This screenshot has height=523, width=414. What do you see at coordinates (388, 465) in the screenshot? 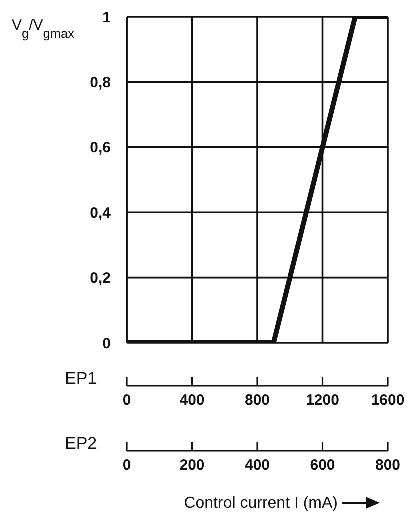
I see `x2-tick-label: 800` at bounding box center [388, 465].